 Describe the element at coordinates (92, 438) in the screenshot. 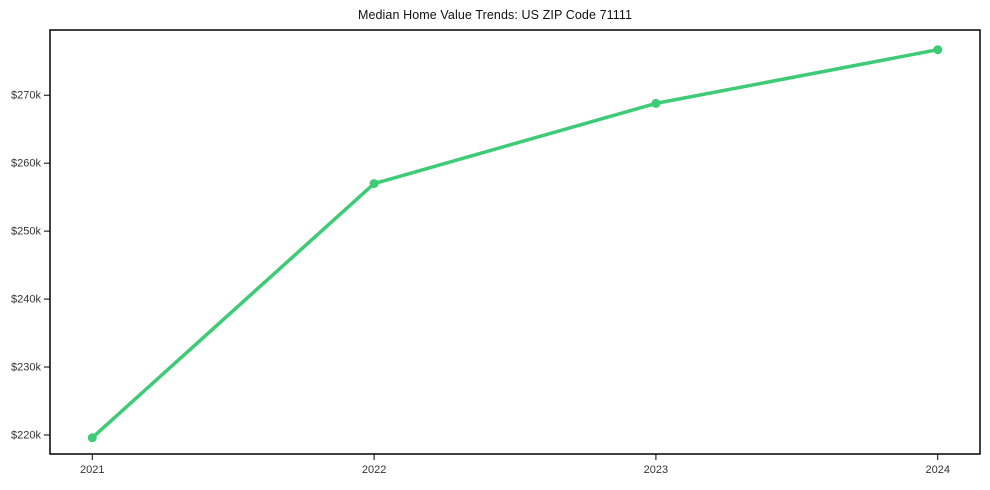

I see `data-point-2021` at that location.